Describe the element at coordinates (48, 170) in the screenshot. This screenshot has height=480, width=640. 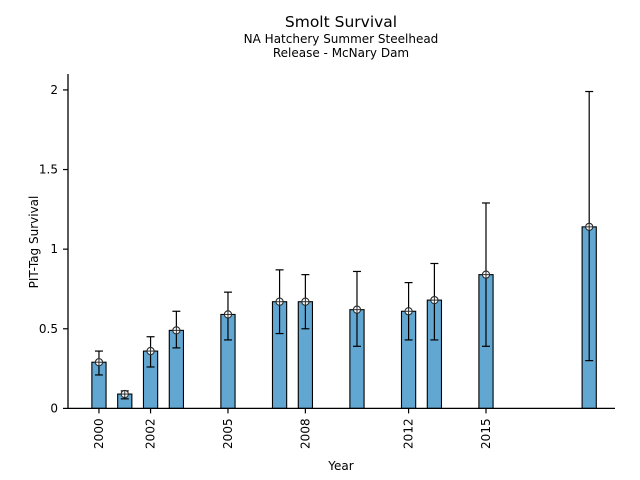
I see `y-tick-label: 1.5` at that location.